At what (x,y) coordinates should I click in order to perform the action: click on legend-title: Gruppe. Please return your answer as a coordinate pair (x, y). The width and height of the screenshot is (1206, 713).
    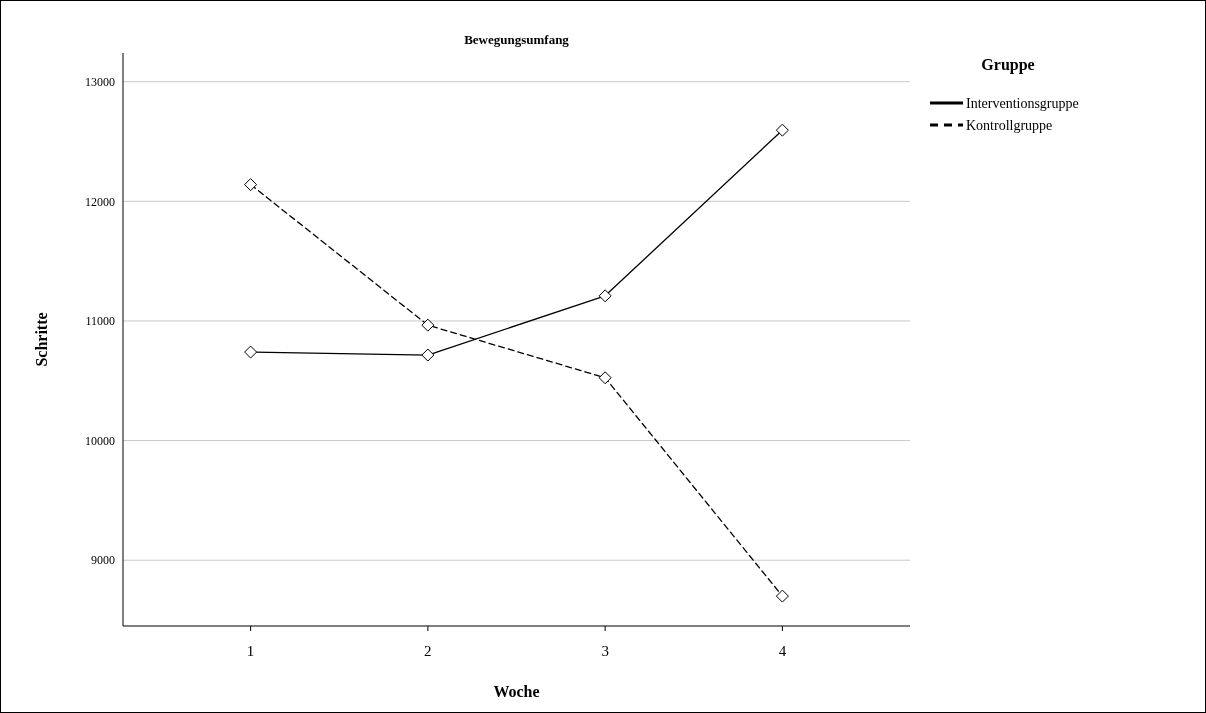
    Looking at the image, I should click on (1008, 65).